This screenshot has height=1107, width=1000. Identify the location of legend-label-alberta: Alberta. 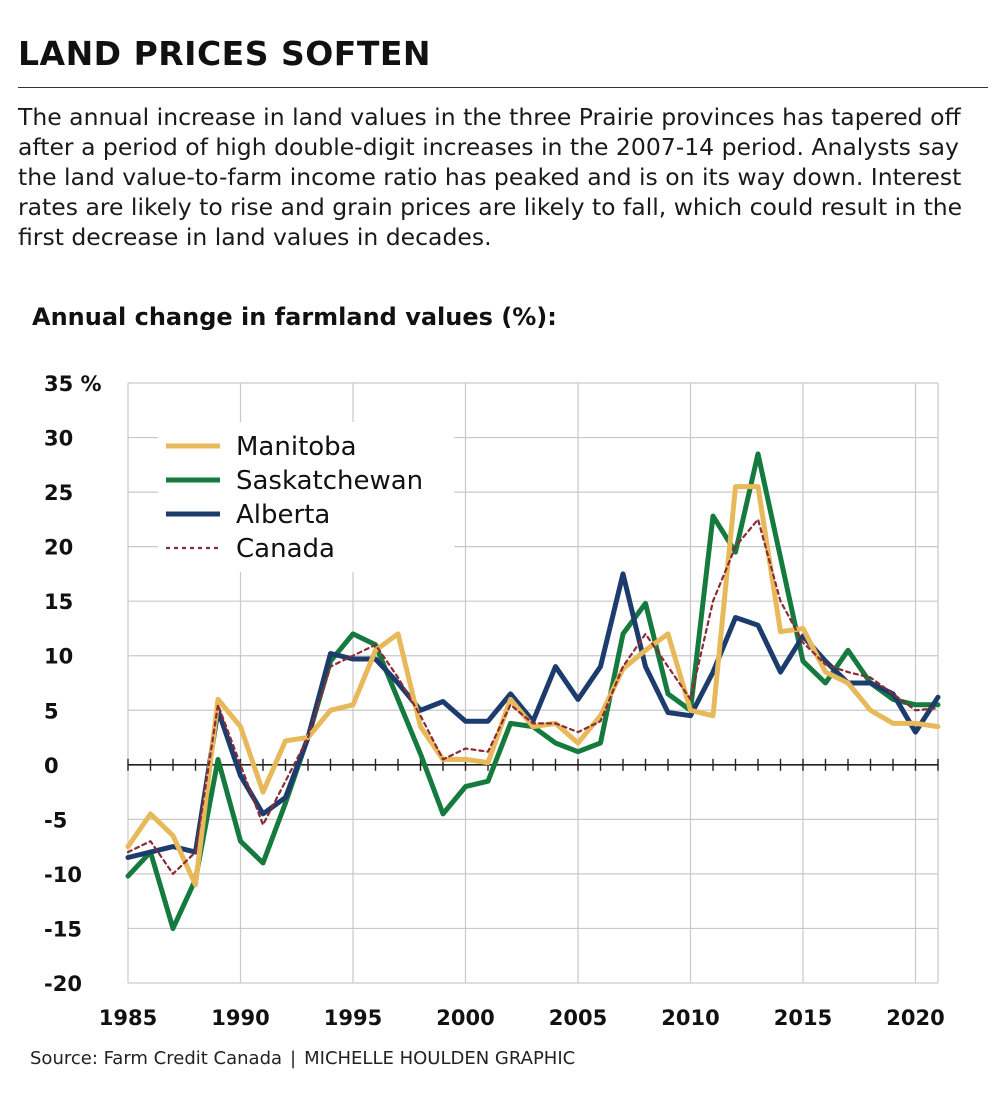
(283, 515).